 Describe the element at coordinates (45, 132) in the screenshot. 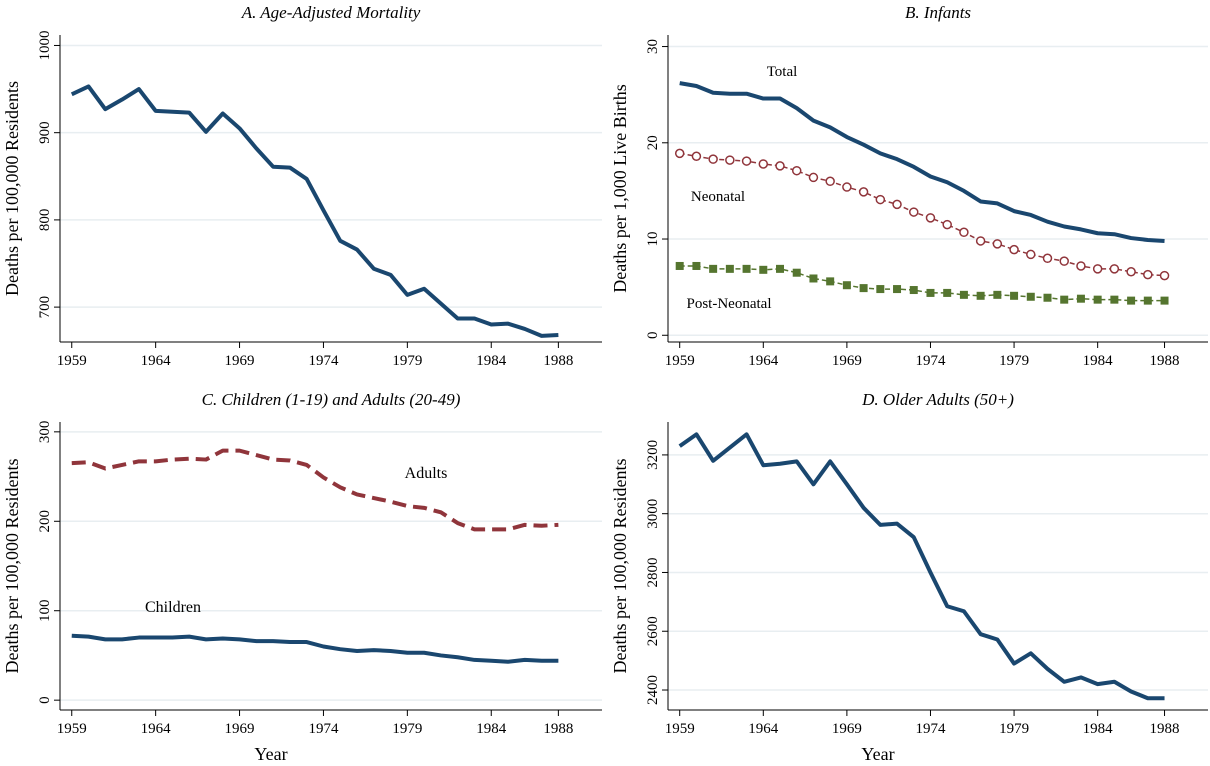

I see `y-tick-label: 900` at that location.